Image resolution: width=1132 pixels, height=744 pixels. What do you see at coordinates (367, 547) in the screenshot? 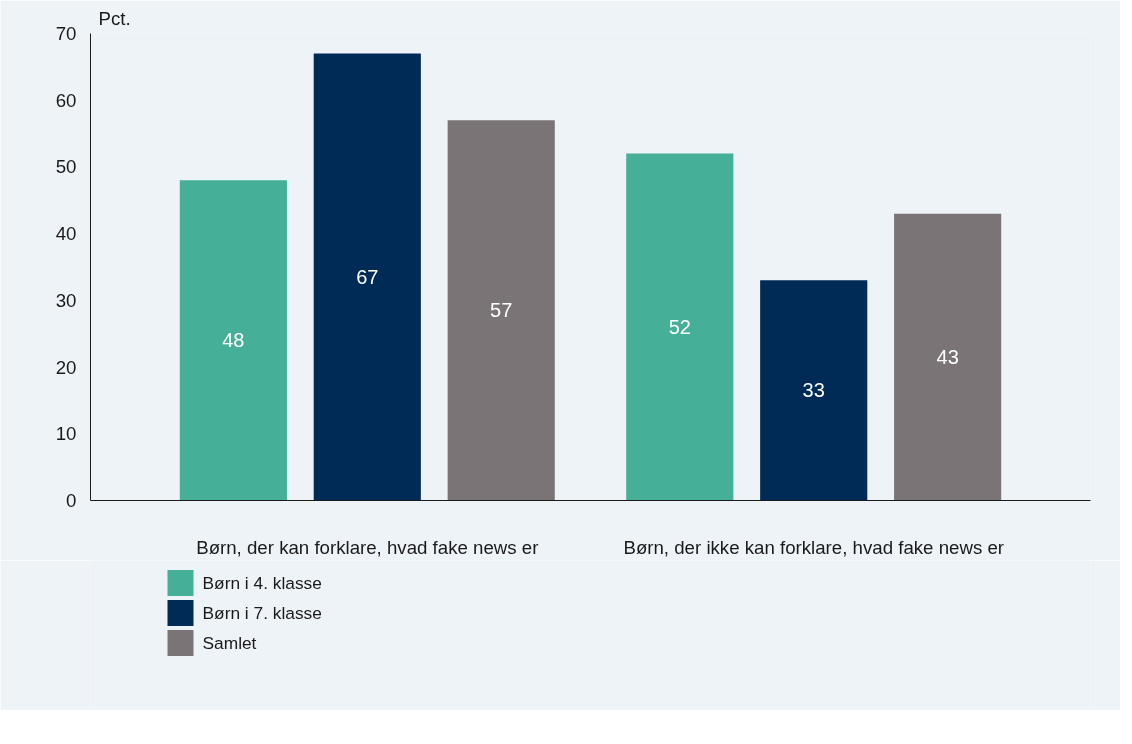
I see `x-tick-label: Børn, der kan forklare, hvad fake news er` at bounding box center [367, 547].